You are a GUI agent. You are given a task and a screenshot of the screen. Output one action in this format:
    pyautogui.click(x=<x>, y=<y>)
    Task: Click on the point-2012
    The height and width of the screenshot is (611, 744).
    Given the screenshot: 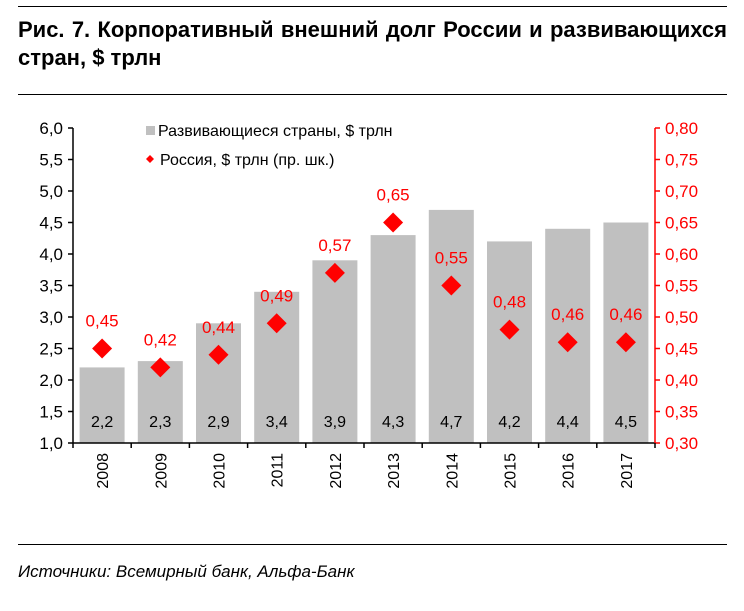 What is the action you would take?
    pyautogui.click(x=334, y=272)
    